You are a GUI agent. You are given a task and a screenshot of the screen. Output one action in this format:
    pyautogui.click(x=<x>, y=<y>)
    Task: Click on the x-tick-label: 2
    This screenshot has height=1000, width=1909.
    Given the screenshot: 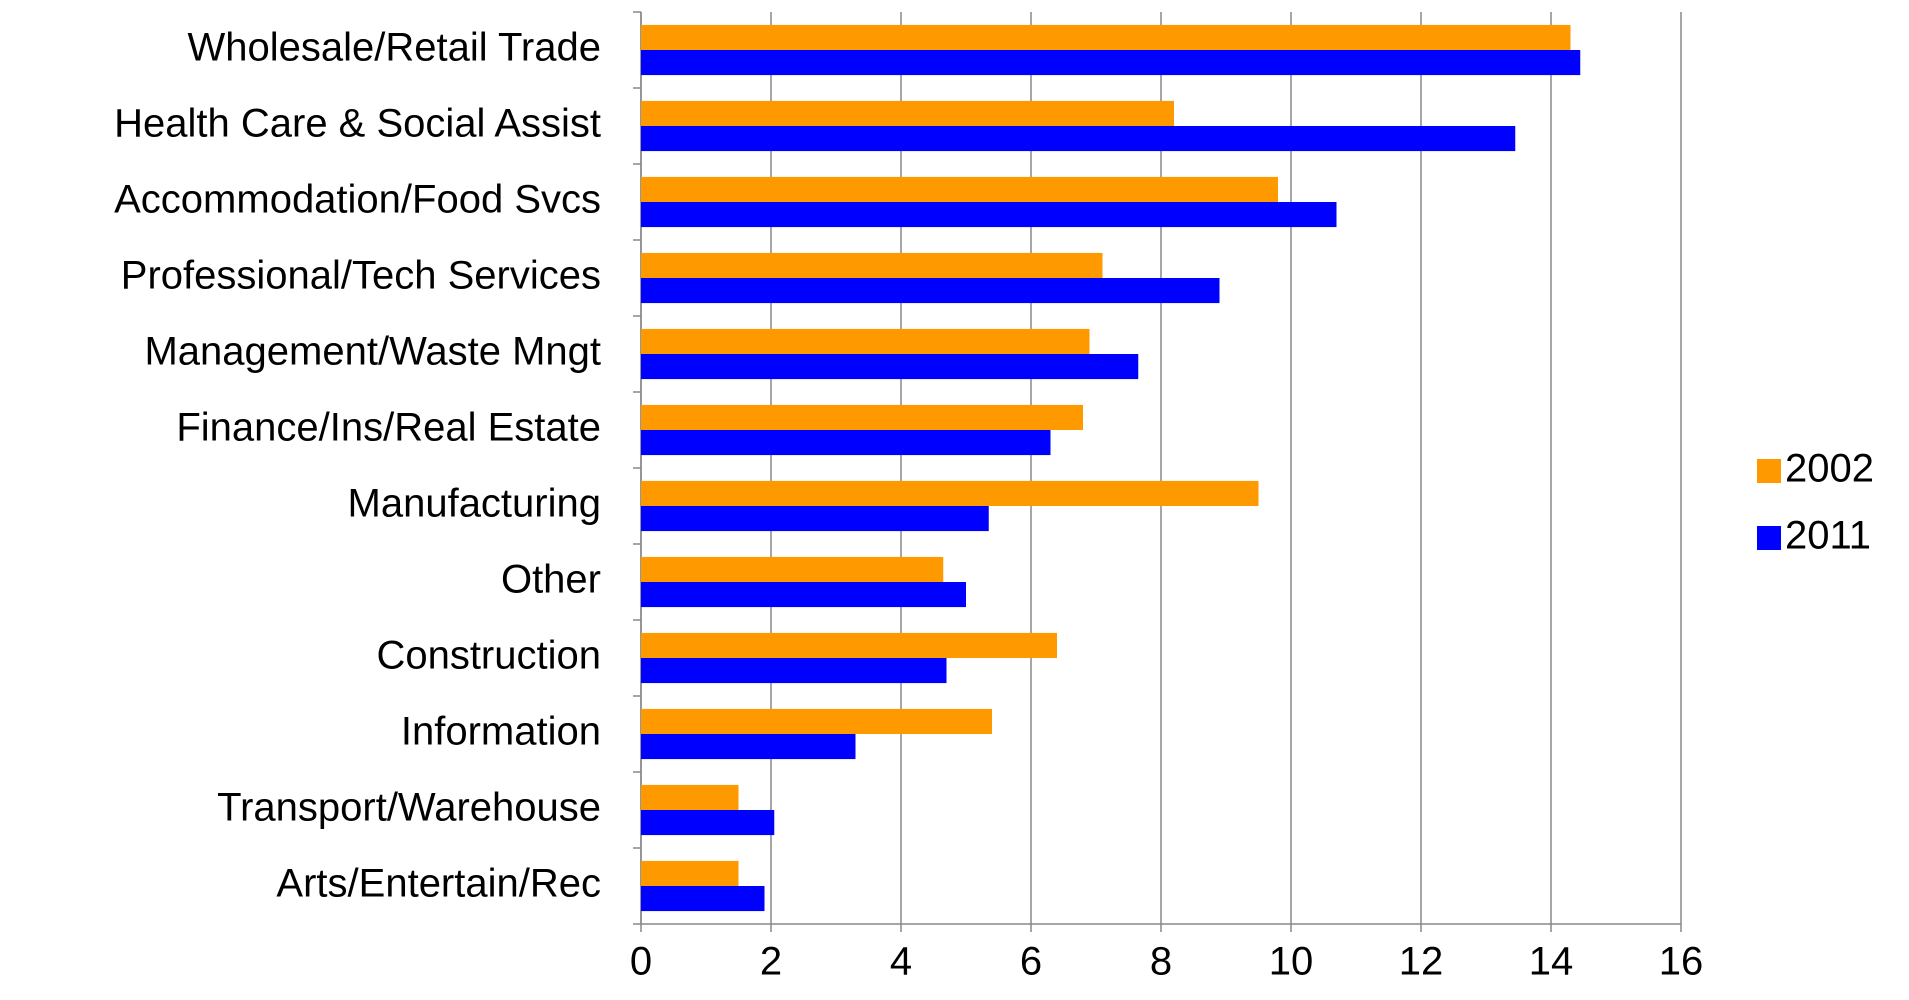 What is the action you would take?
    pyautogui.click(x=771, y=962)
    